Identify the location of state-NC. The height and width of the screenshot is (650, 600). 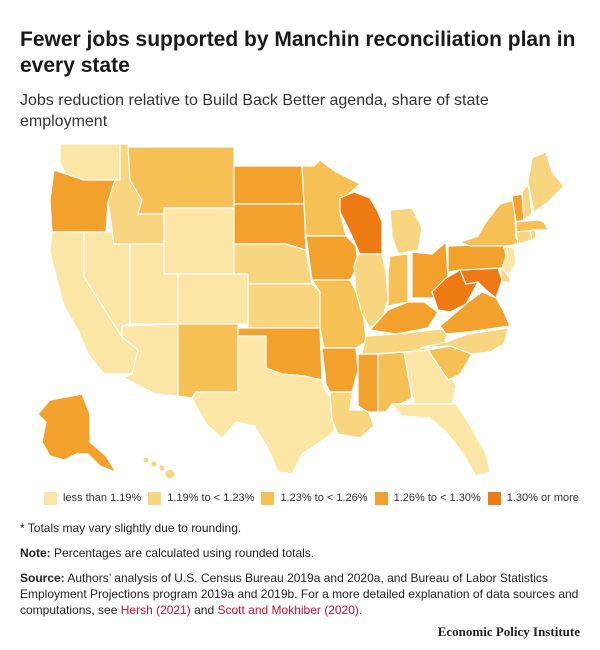
(464, 341).